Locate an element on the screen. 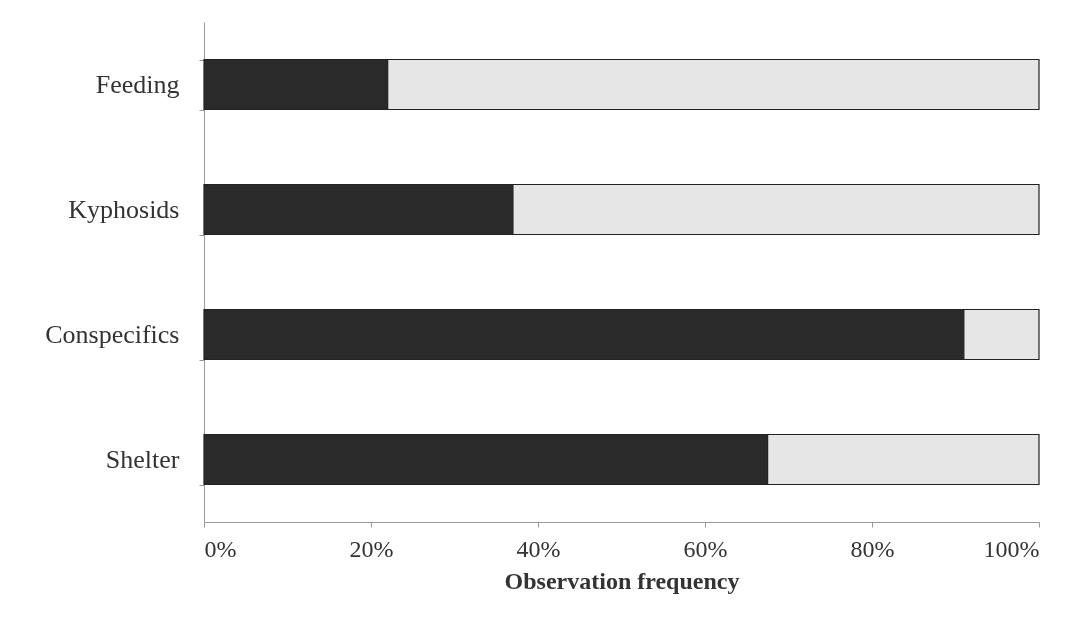 The image size is (1081, 620). x-tick-label: 20% is located at coordinates (371, 548).